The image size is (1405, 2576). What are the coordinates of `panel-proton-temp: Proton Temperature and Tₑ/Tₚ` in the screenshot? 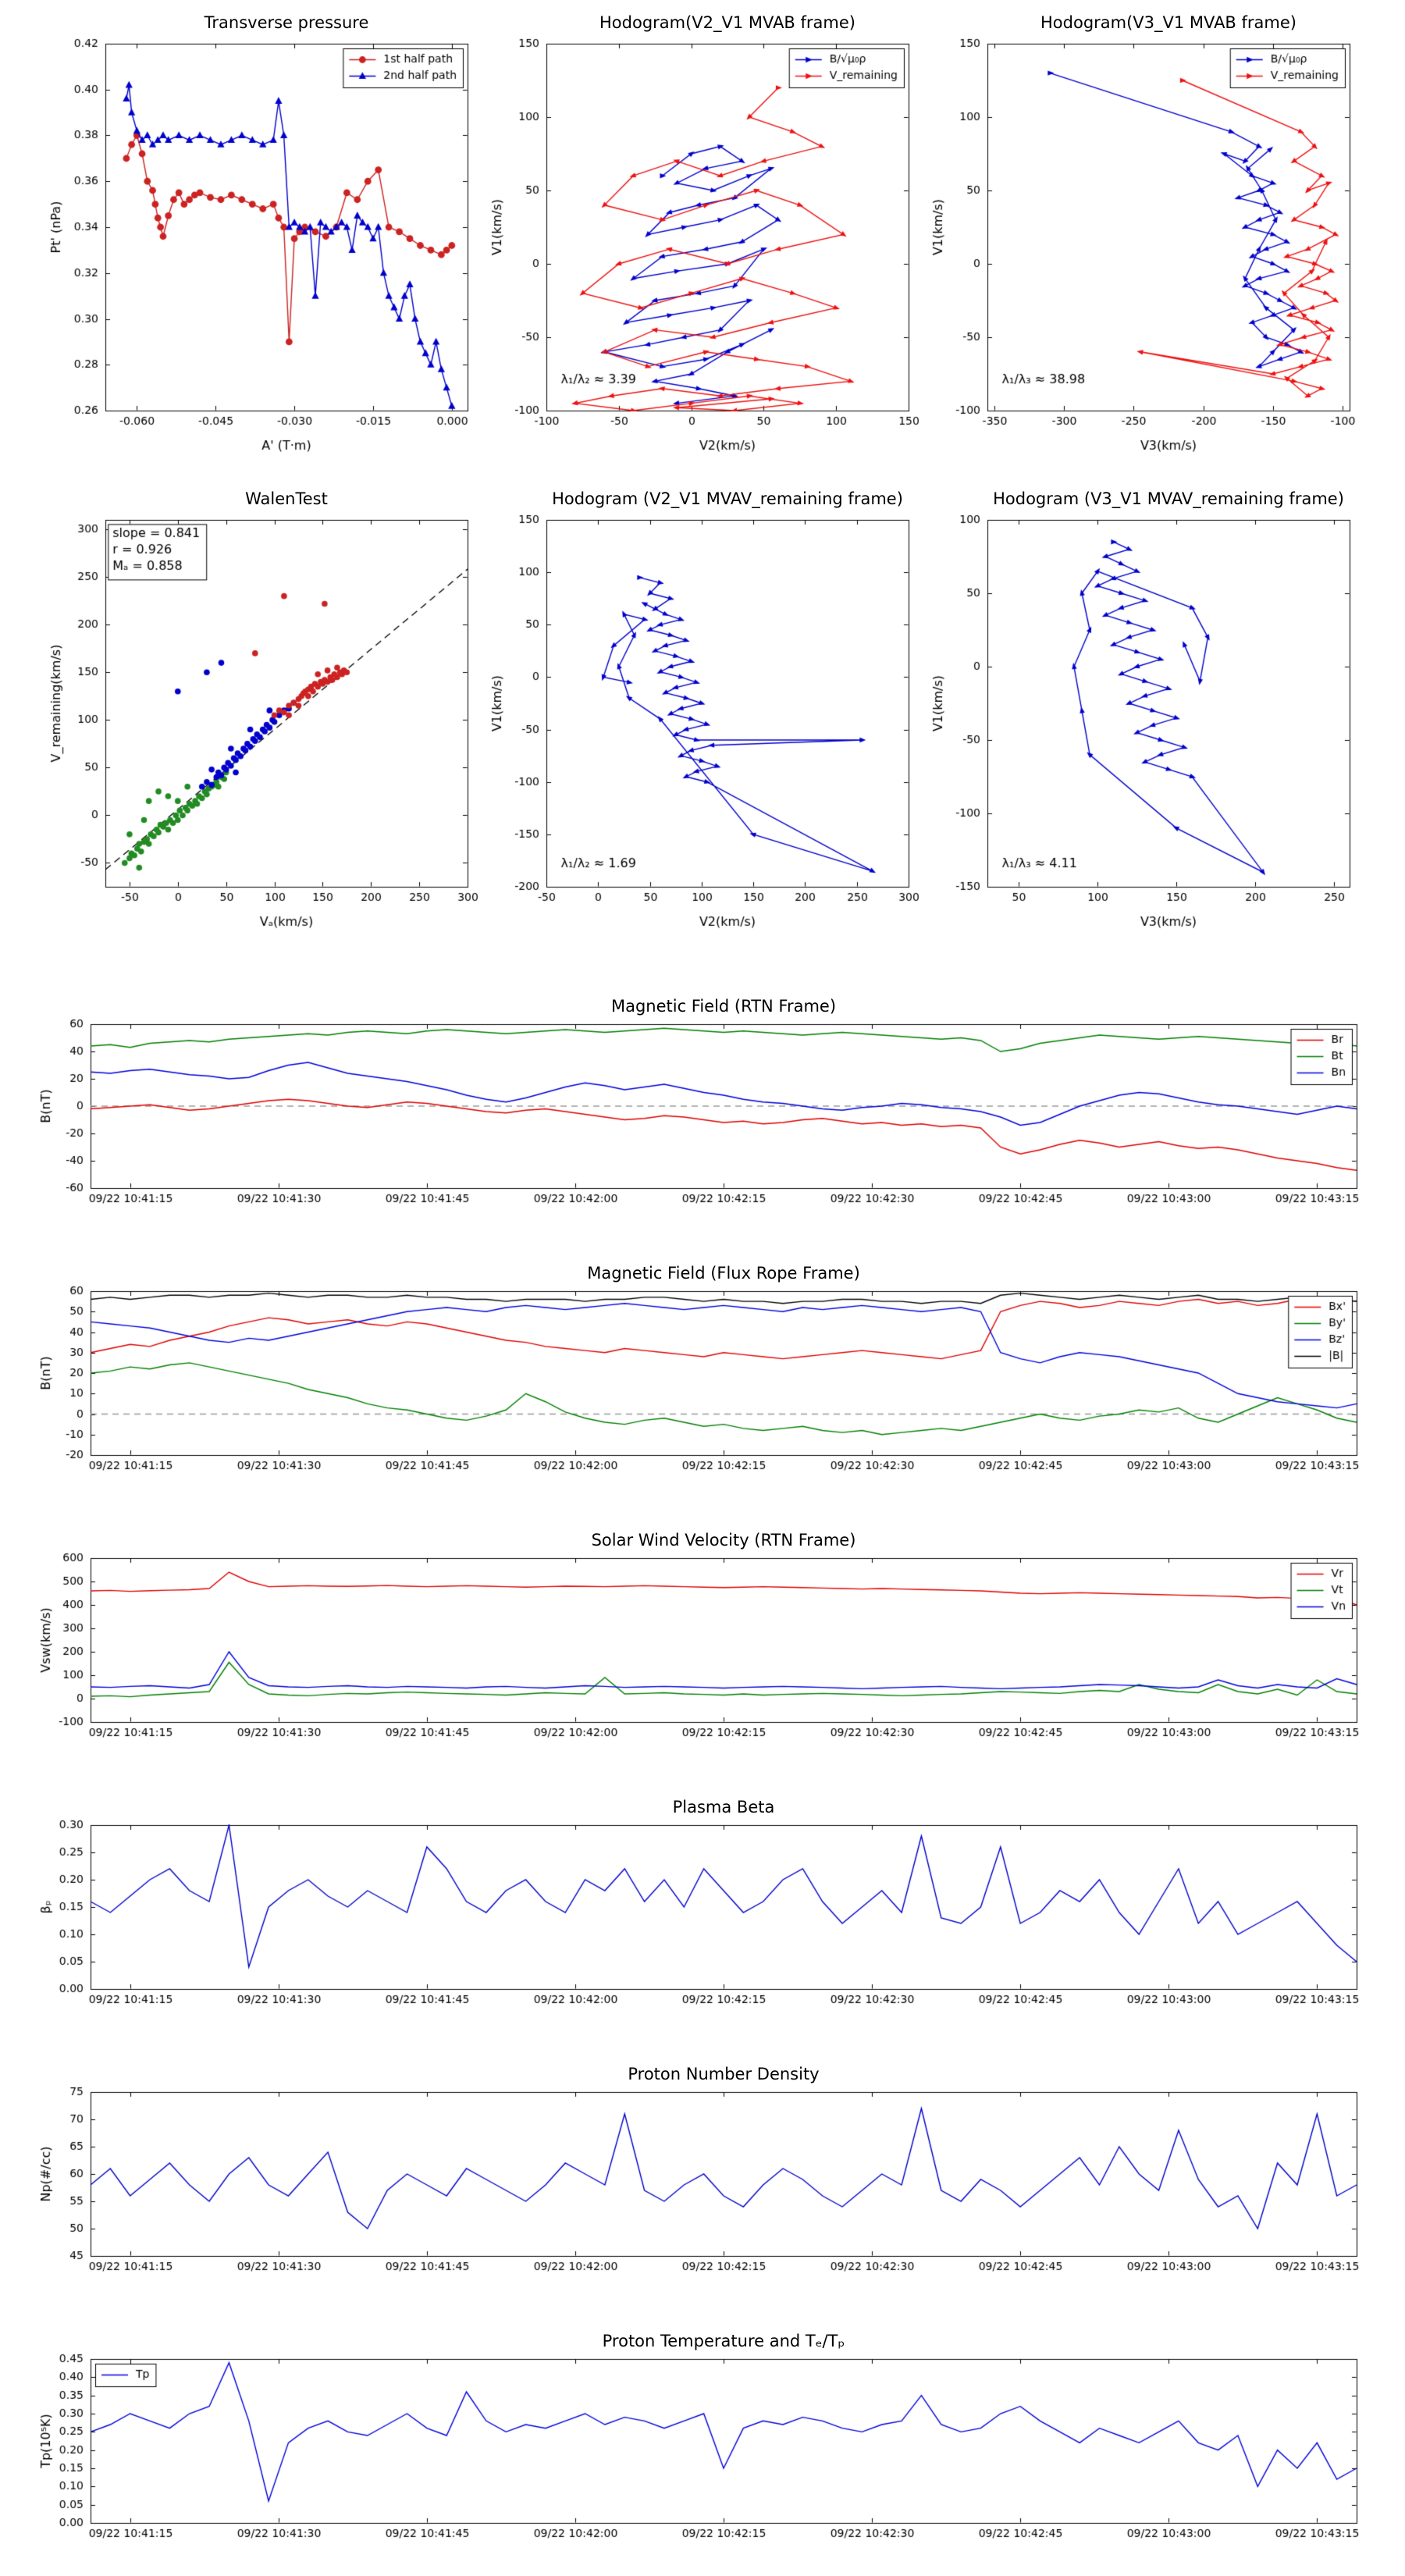 It's located at (703, 2442).